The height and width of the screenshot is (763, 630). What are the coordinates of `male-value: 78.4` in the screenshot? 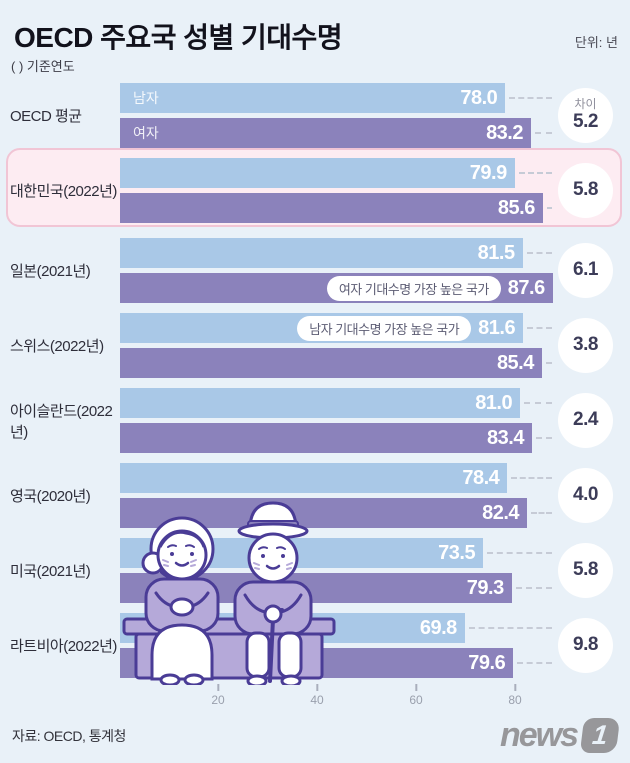 It's located at (481, 477).